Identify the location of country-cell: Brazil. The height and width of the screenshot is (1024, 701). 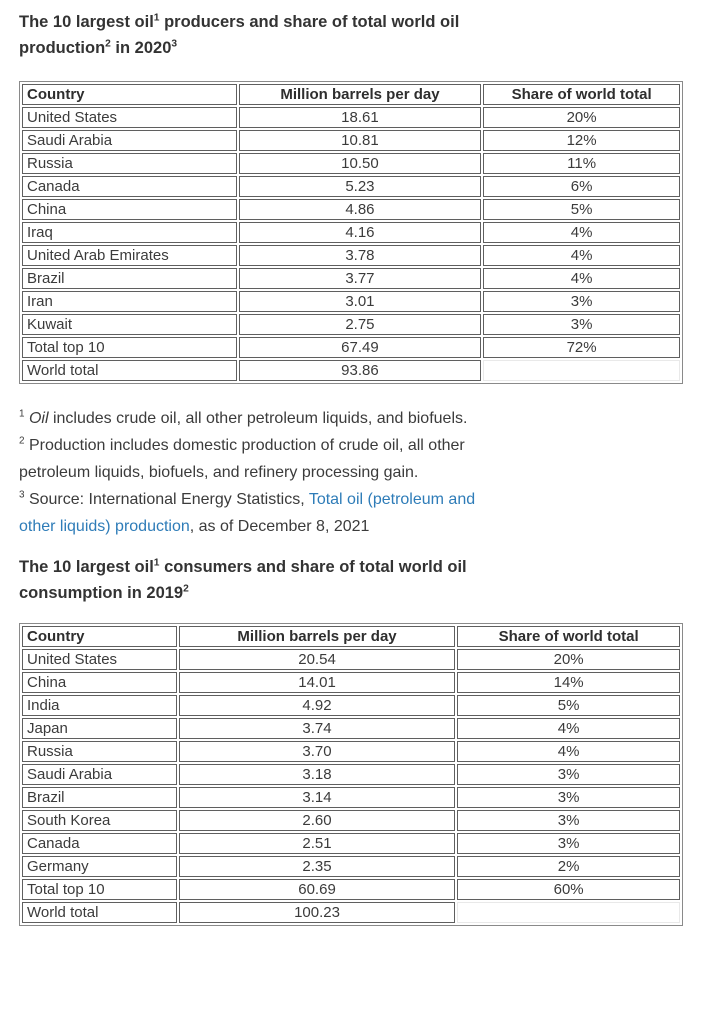
(99, 797).